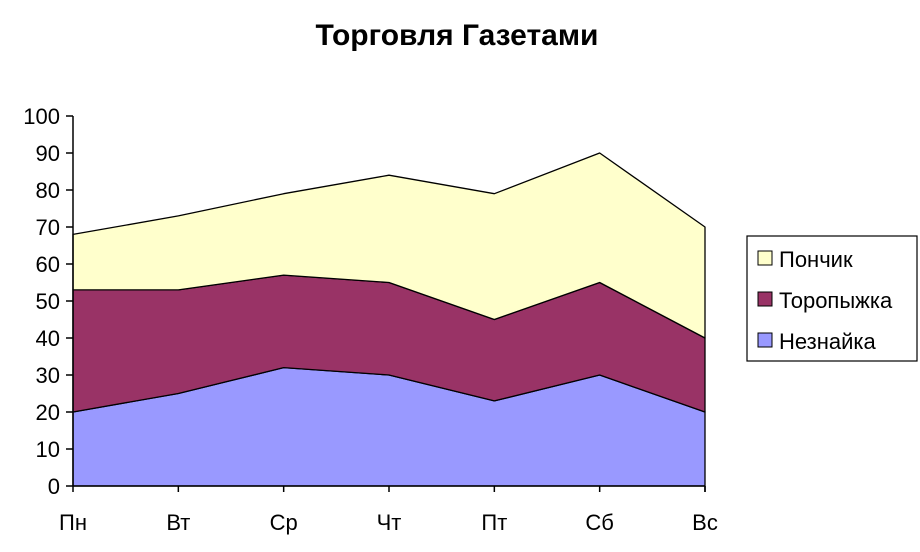  What do you see at coordinates (836, 300) in the screenshot?
I see `legend-label-series-2: Торопыжка` at bounding box center [836, 300].